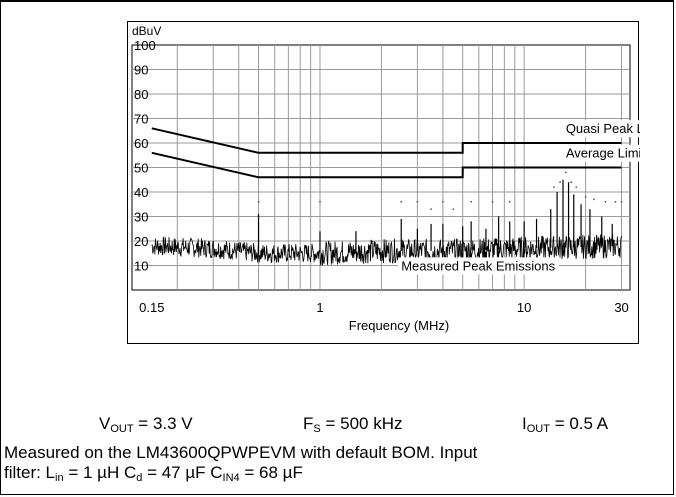 This screenshot has width=676, height=497. I want to click on fs-condition: FS = 500 kHz, so click(353, 424).